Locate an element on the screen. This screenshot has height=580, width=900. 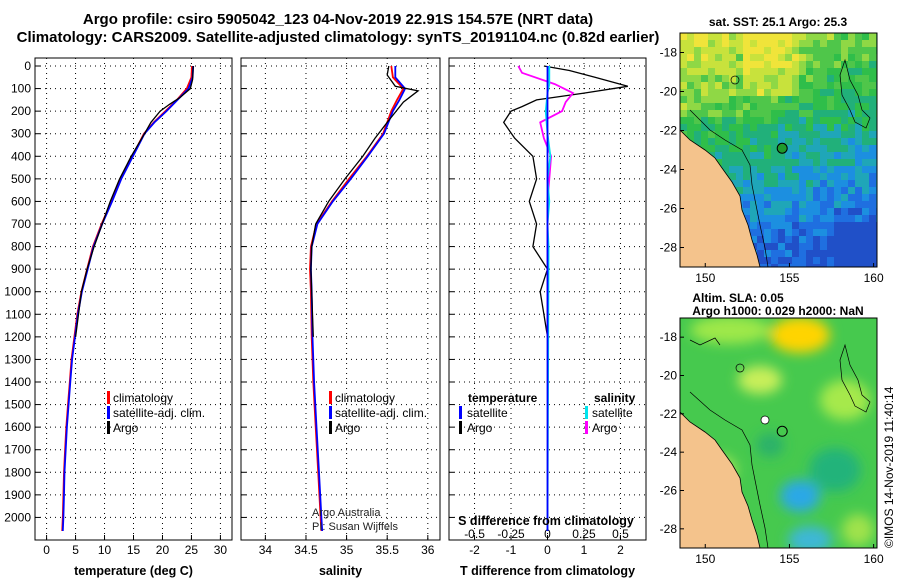
map-y-tick-label: -28 is located at coordinates (669, 248).